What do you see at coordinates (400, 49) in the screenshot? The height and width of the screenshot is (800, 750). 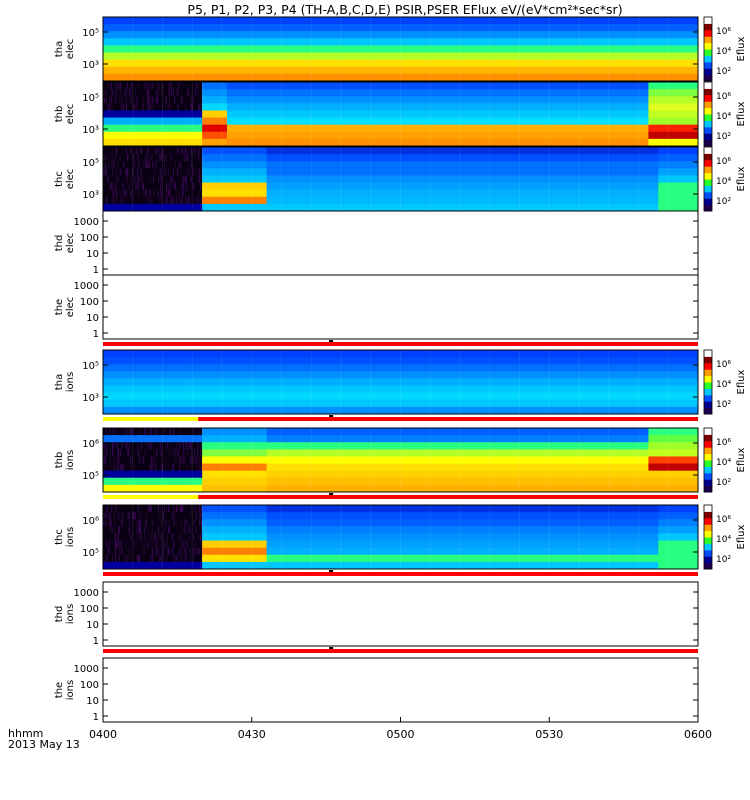 I see `panel-tha-elec: 10⁵ 10³ tha elec 10⁶ 10⁴ 10² Eflux` at bounding box center [400, 49].